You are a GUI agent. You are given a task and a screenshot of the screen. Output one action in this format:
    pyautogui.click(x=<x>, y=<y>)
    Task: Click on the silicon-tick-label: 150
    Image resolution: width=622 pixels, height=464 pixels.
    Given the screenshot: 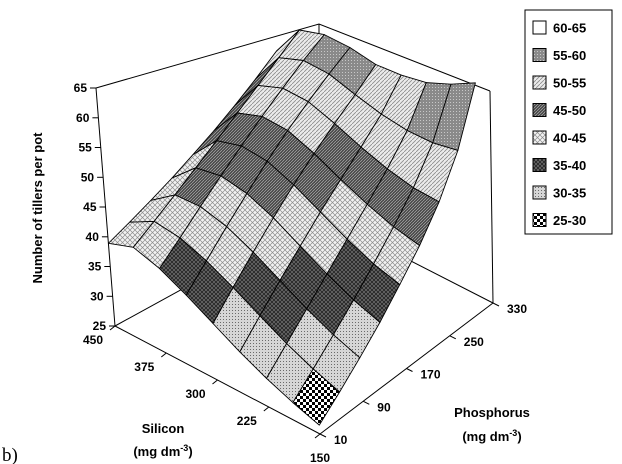 What is the action you would take?
    pyautogui.click(x=320, y=457)
    